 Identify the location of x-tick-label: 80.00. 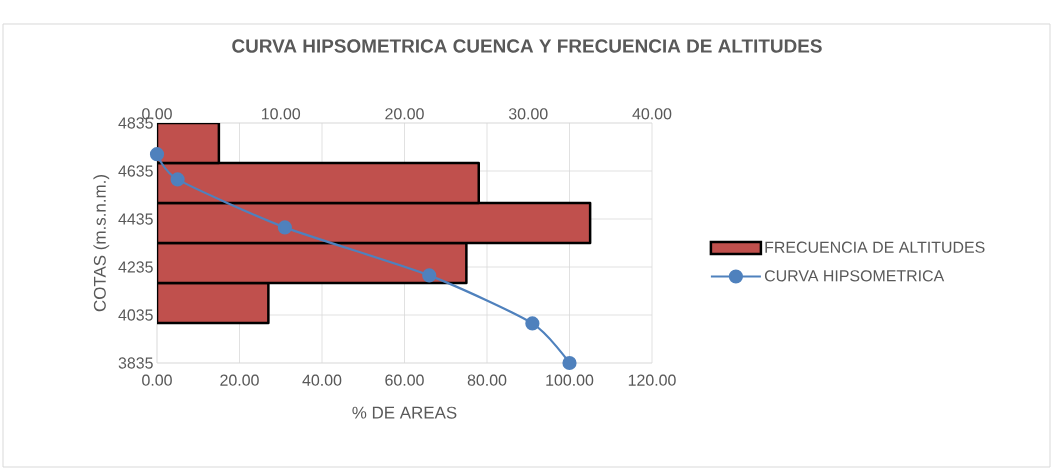
(487, 380).